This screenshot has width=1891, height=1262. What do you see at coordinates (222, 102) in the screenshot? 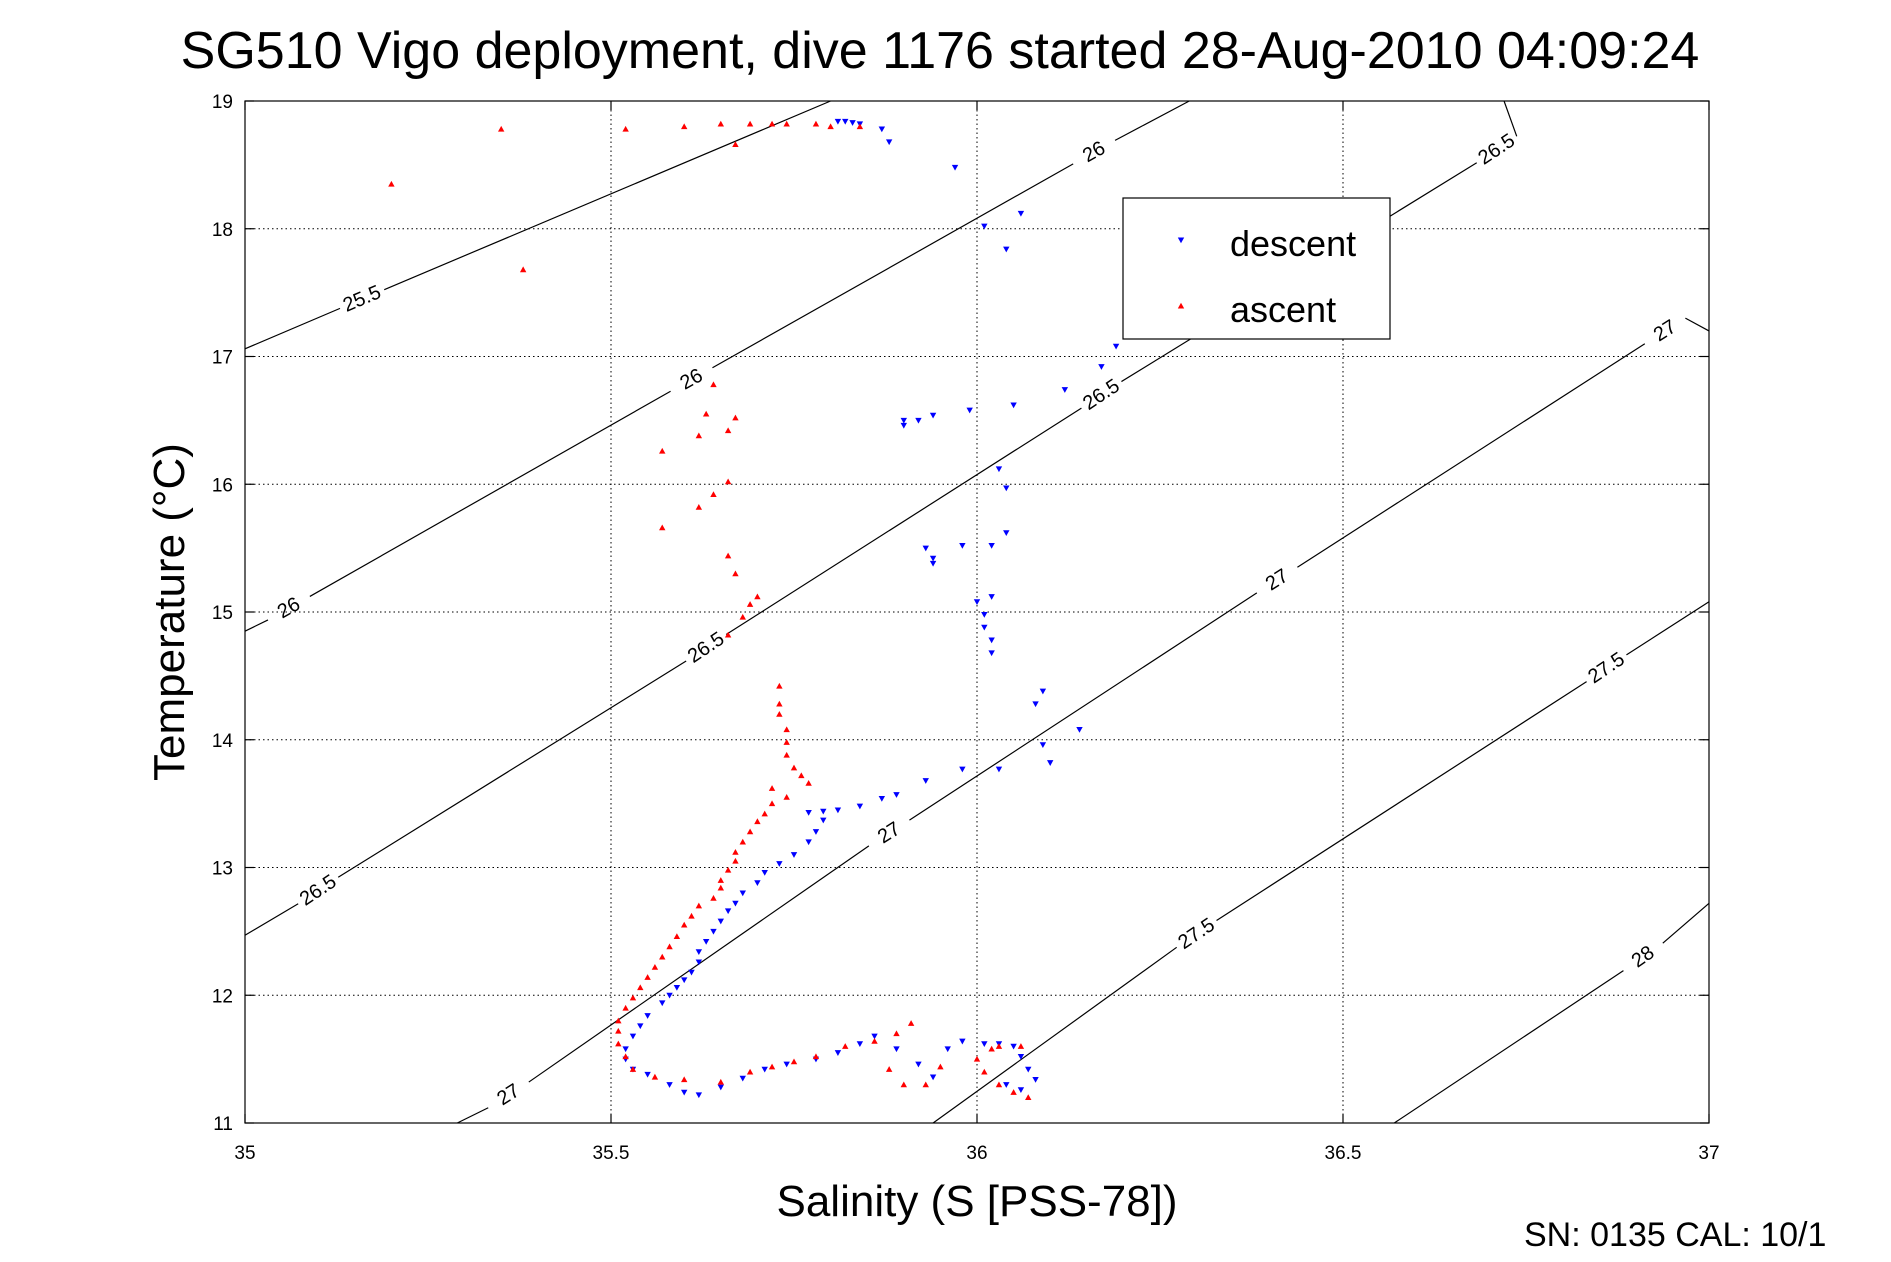
I see `y-tick-label: 19` at bounding box center [222, 102].